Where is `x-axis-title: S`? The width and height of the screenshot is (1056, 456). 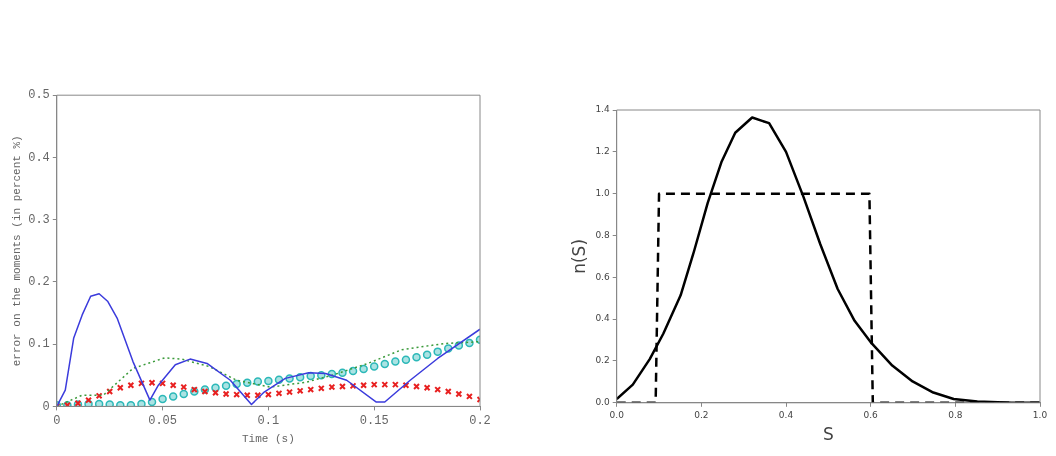 x-axis-title: S is located at coordinates (828, 434).